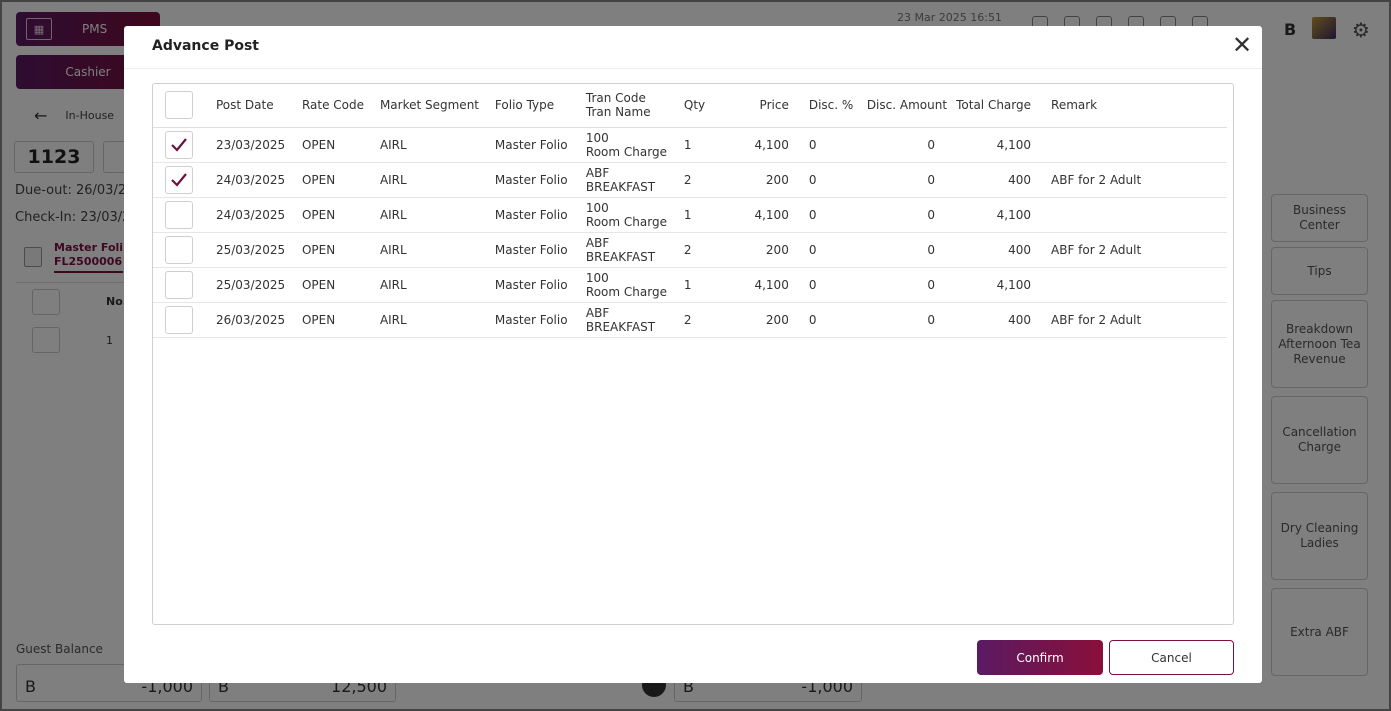 This screenshot has height=711, width=1391. Describe the element at coordinates (762, 106) in the screenshot. I see `col-price: Price` at that location.